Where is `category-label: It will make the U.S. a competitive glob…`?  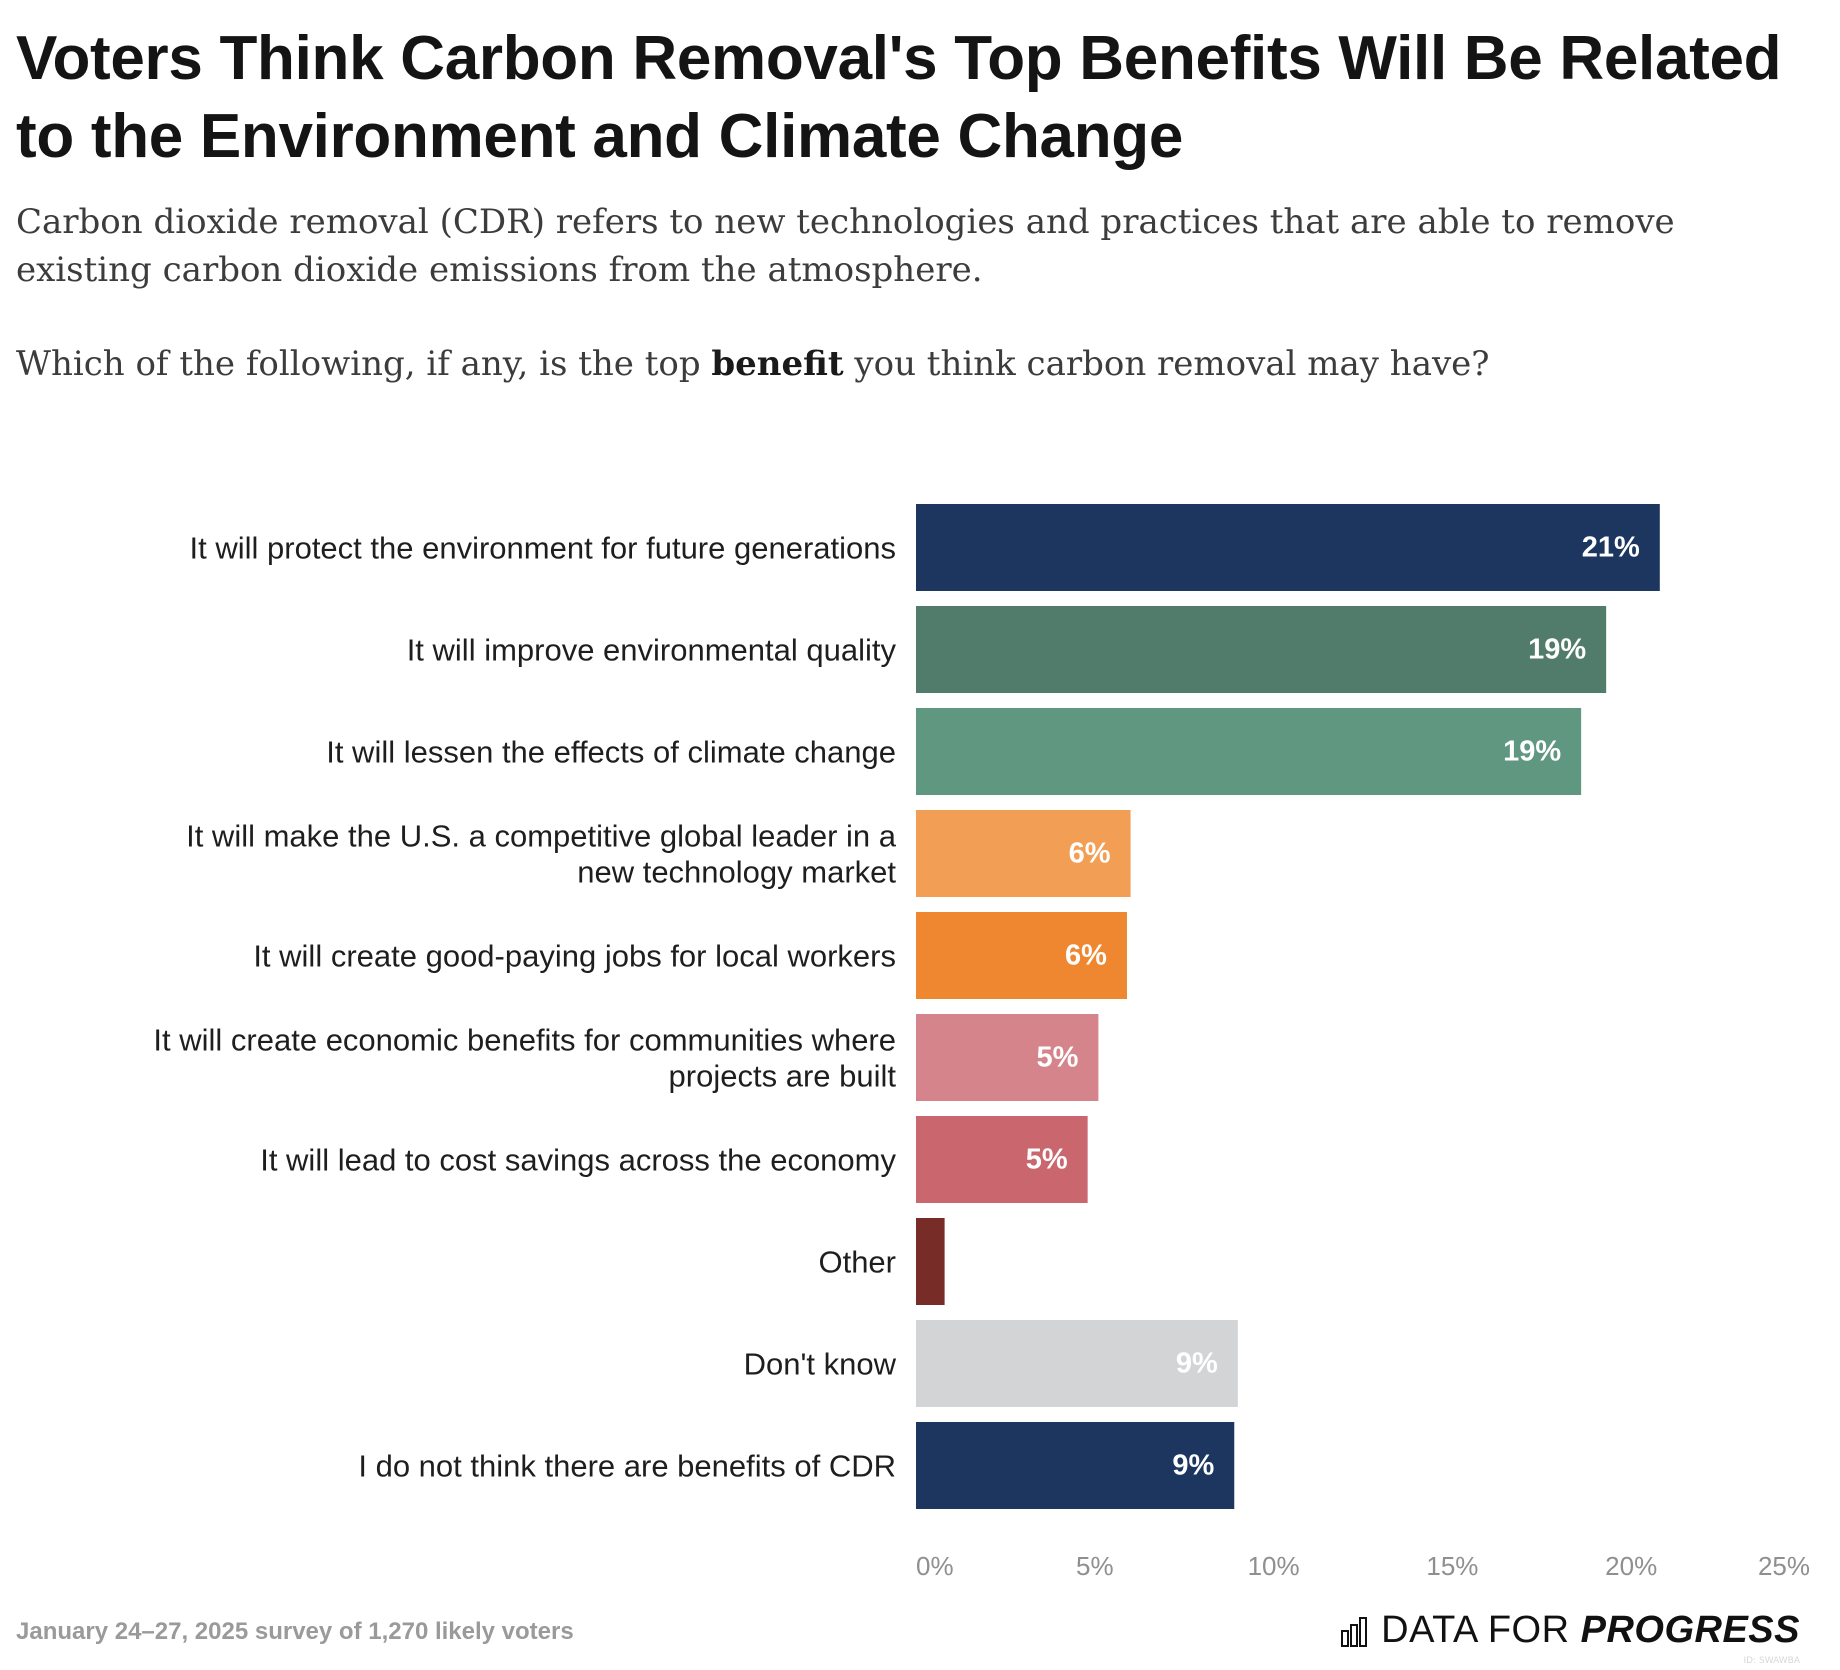
category-label: It will make the U.S. a competitive glob… is located at coordinates (541, 853).